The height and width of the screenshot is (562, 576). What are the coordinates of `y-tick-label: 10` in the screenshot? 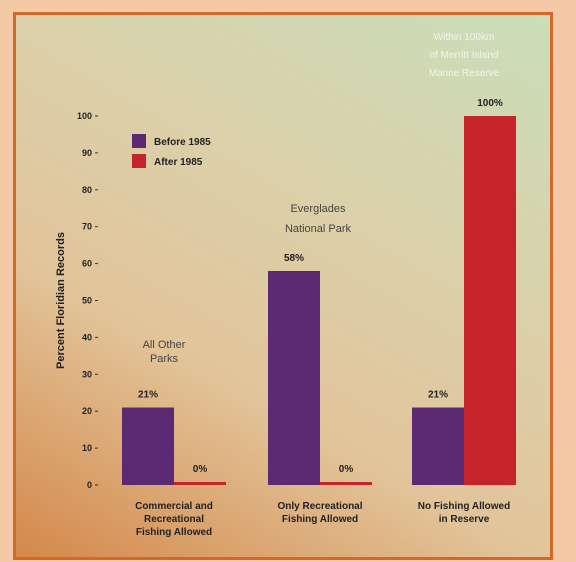 It's located at (87, 448).